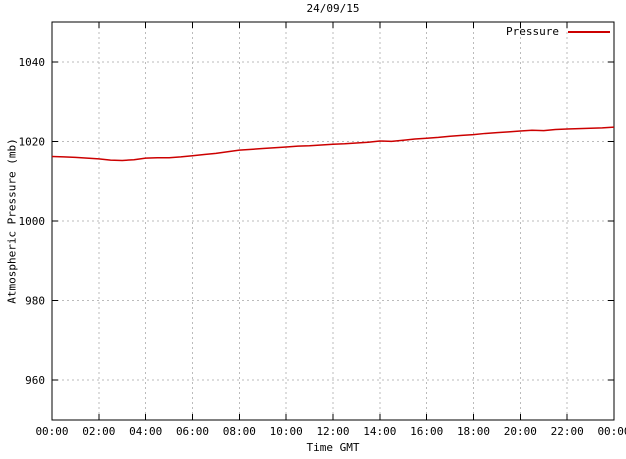  Describe the element at coordinates (426, 431) in the screenshot. I see `x-tick-label: 16:00` at that location.